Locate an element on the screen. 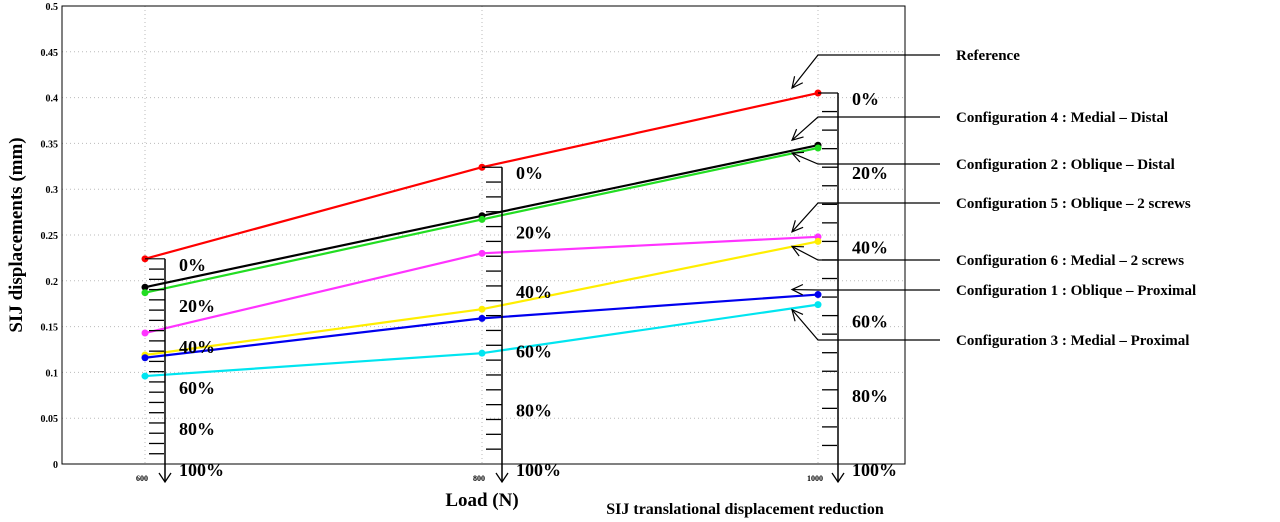 The width and height of the screenshot is (1280, 522). x-tick-label: 800 is located at coordinates (479, 478).